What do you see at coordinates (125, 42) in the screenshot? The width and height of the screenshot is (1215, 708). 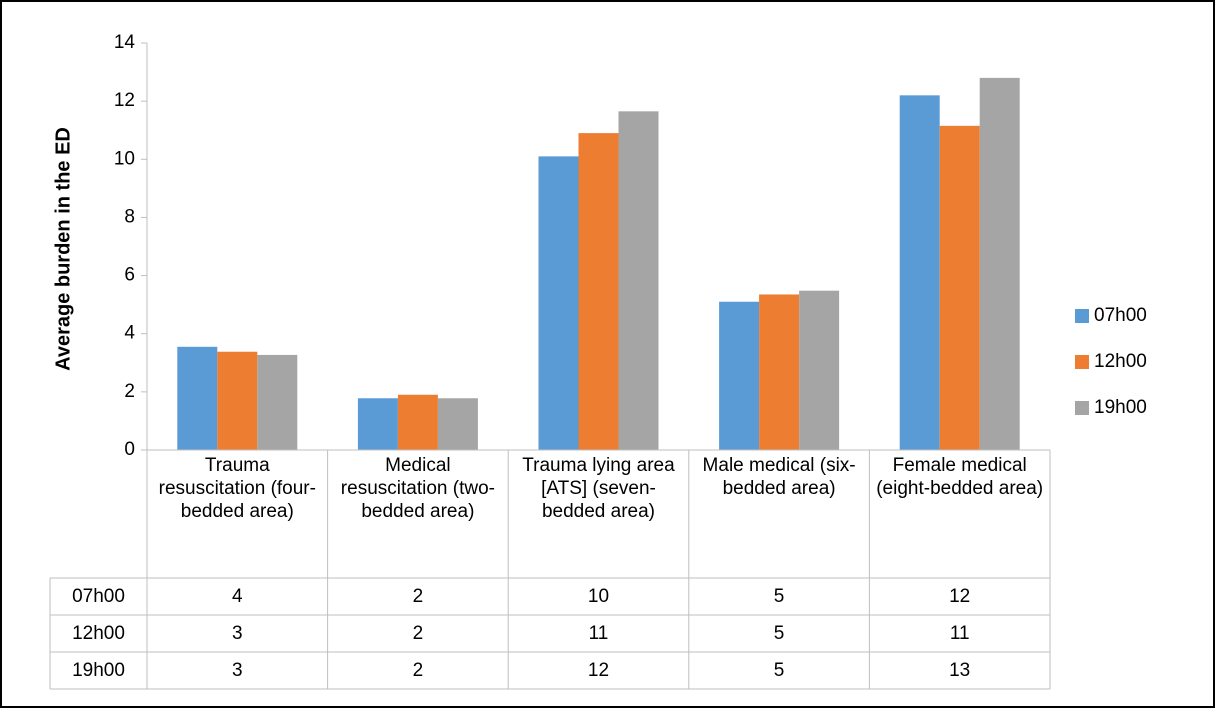 I see `y-tick-label: 14` at bounding box center [125, 42].